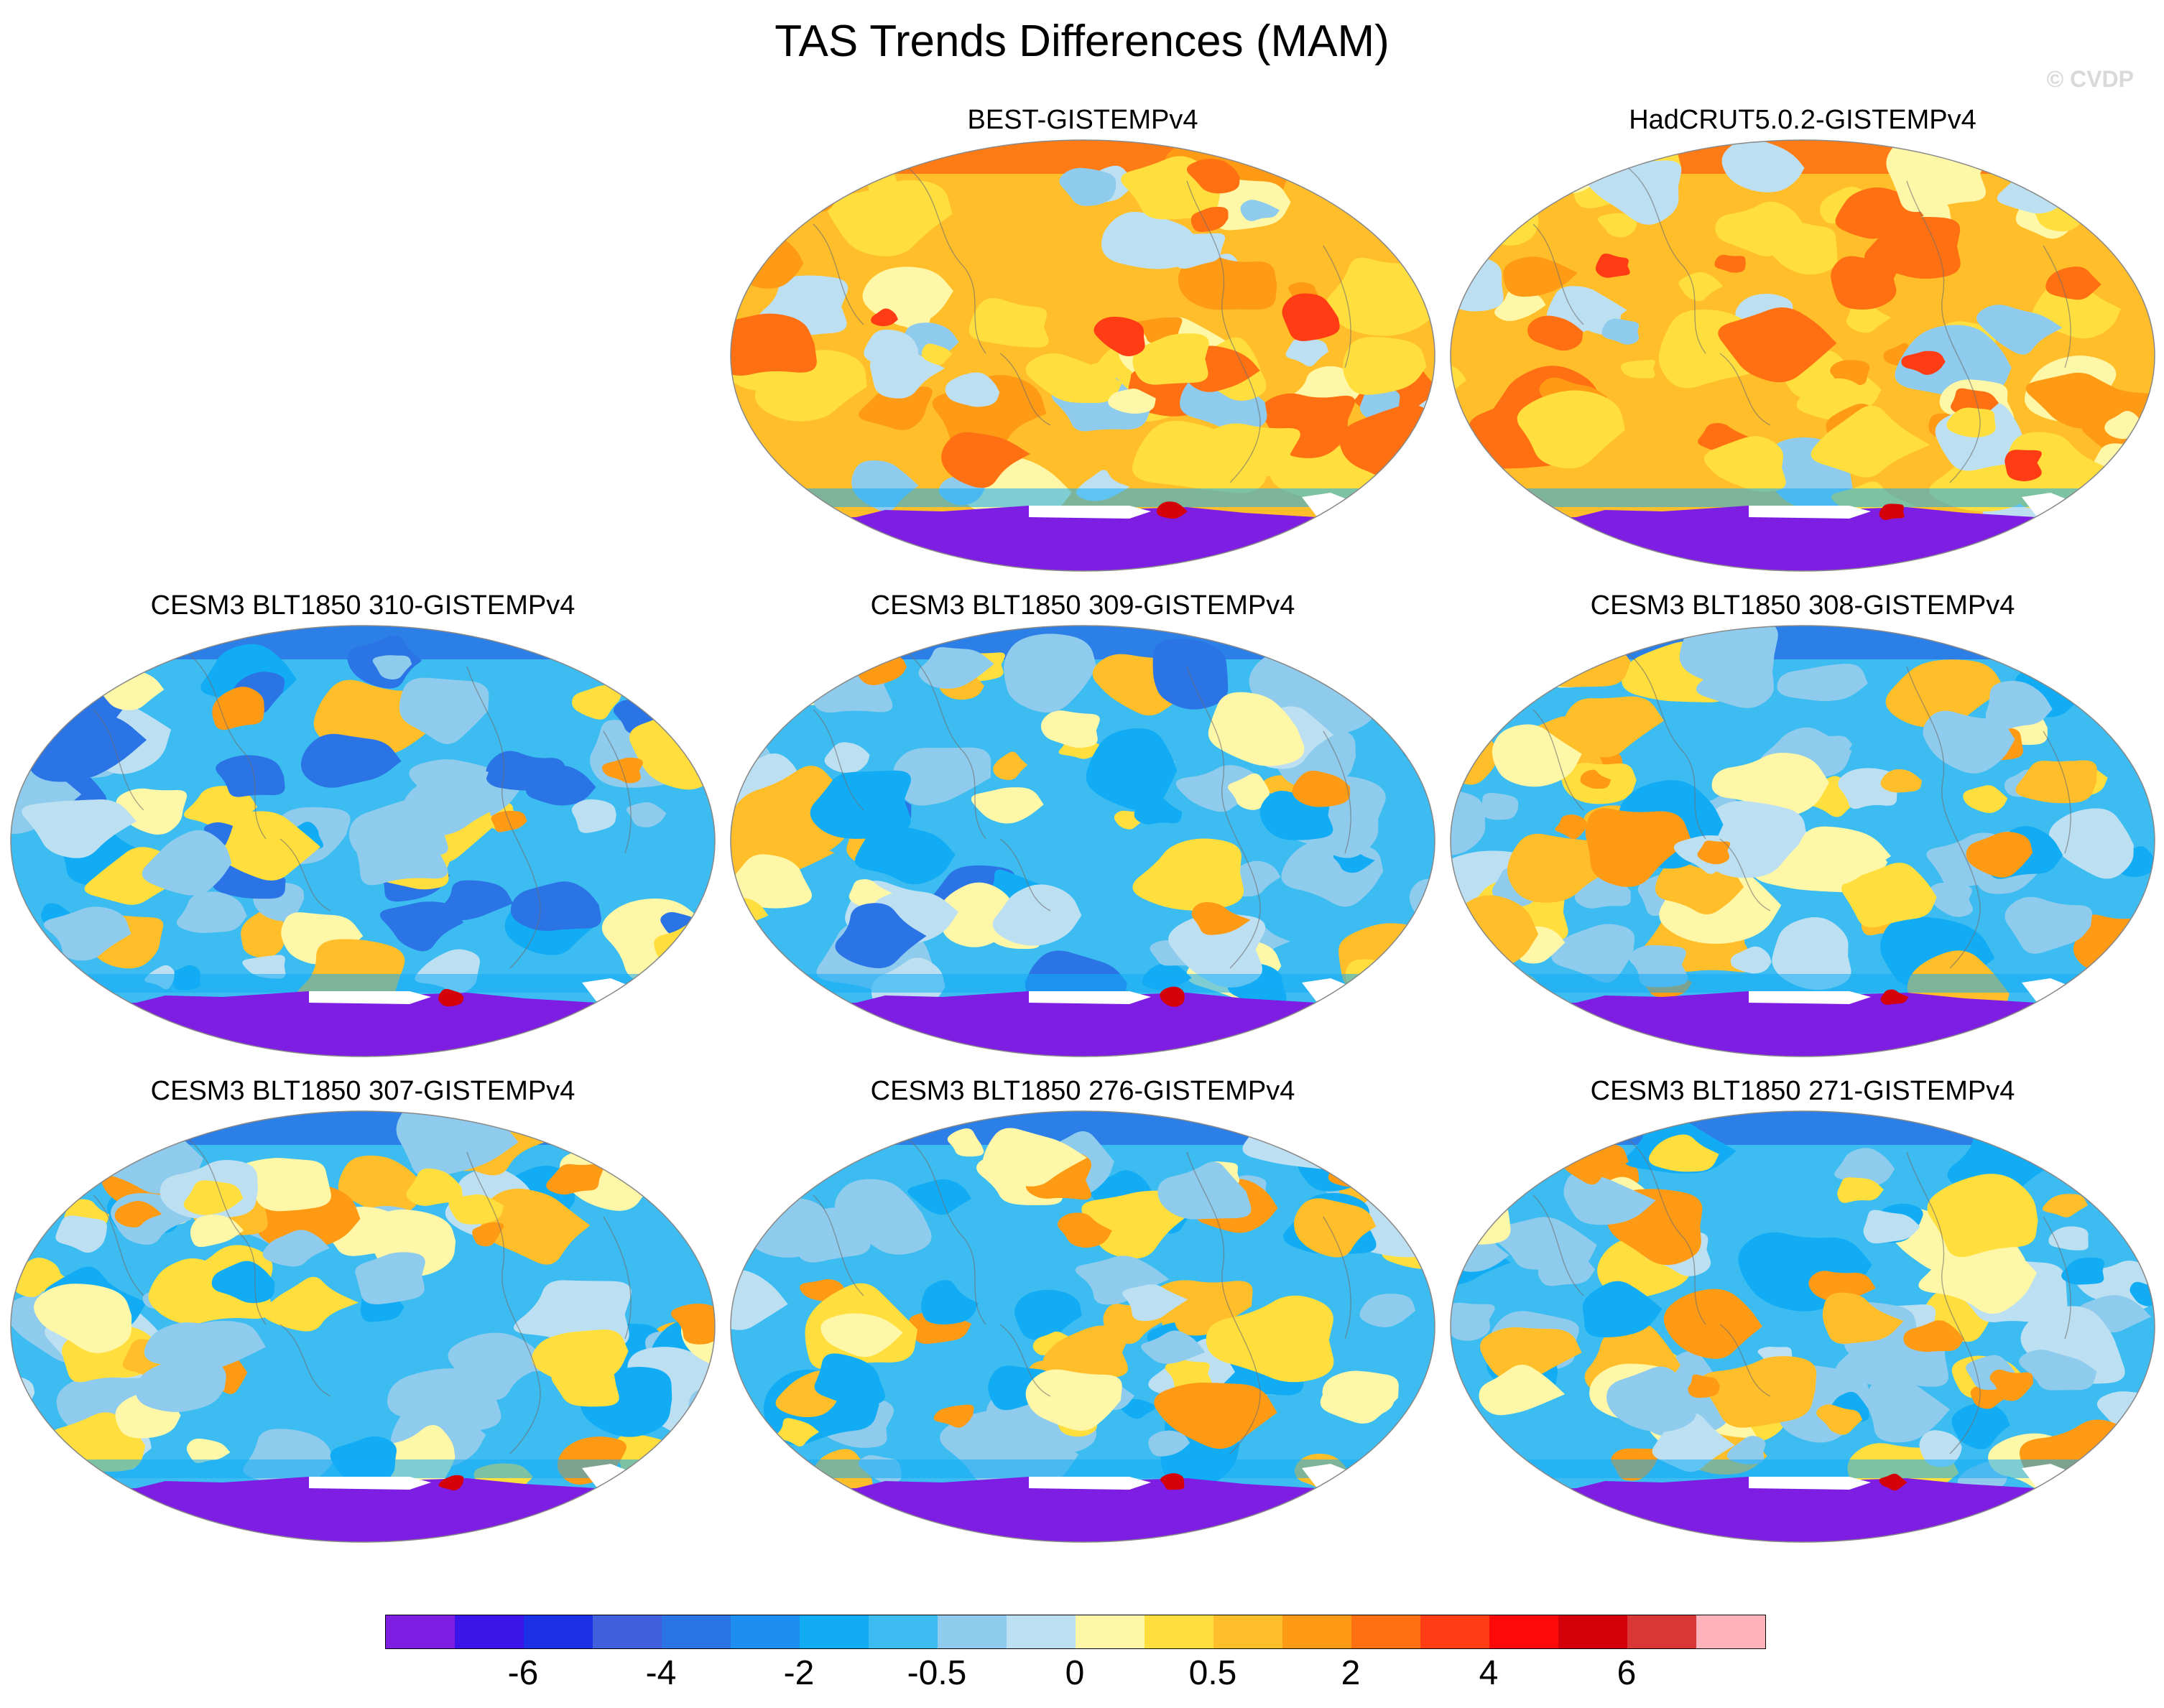 This screenshot has width=2164, height=1708. Describe the element at coordinates (1351, 1673) in the screenshot. I see `colorbar-tick-label: 2` at that location.